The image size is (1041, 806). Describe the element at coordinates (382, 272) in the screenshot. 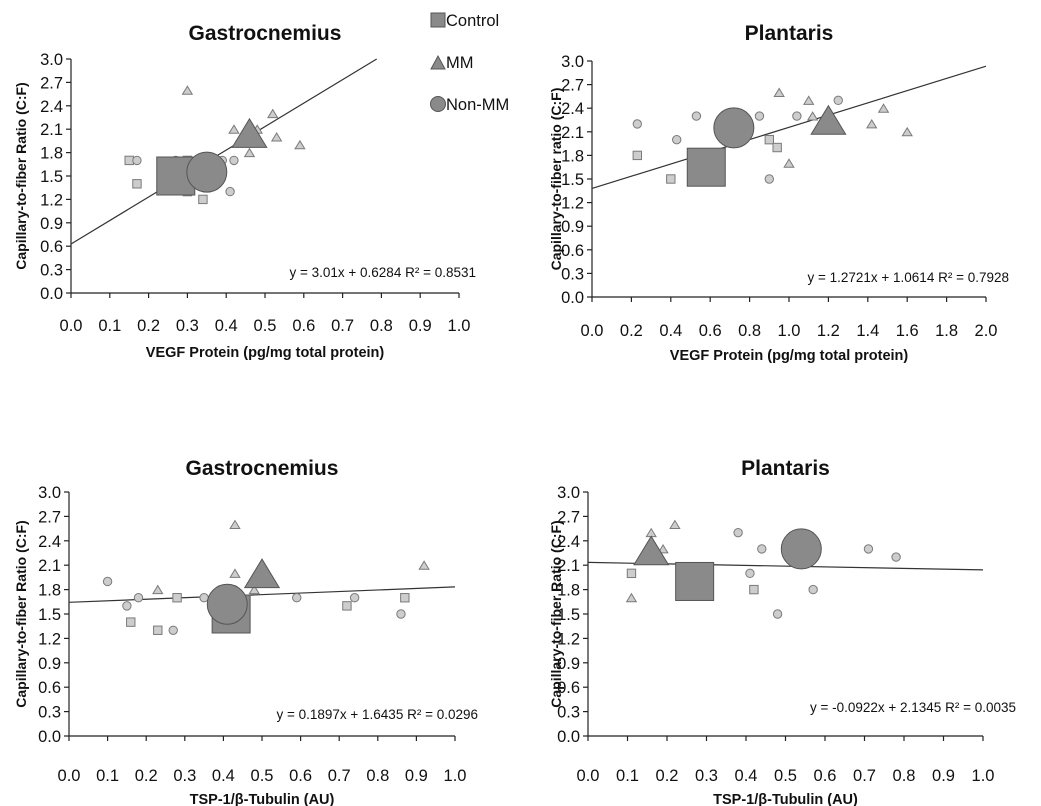

I see `regression-equation: y = 3.01x + 0.6284 R² = 0.8531` at that location.